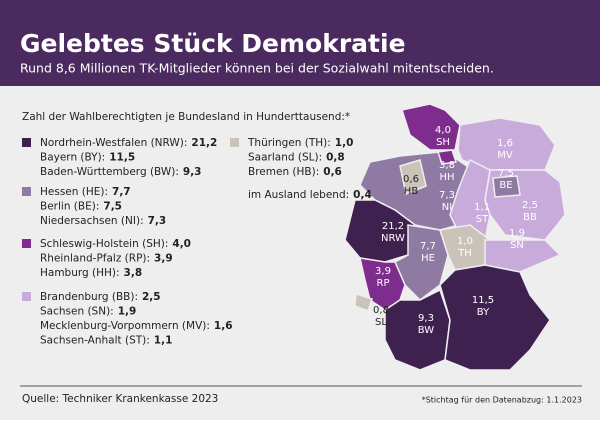  What do you see at coordinates (426, 318) in the screenshot?
I see `state-value: 9,3` at bounding box center [426, 318].